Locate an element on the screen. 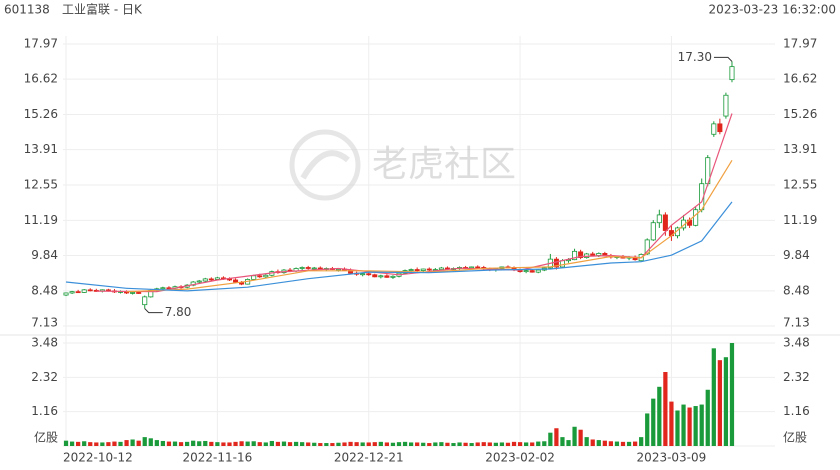  volume-tick-label-right: 亿股 is located at coordinates (795, 437).